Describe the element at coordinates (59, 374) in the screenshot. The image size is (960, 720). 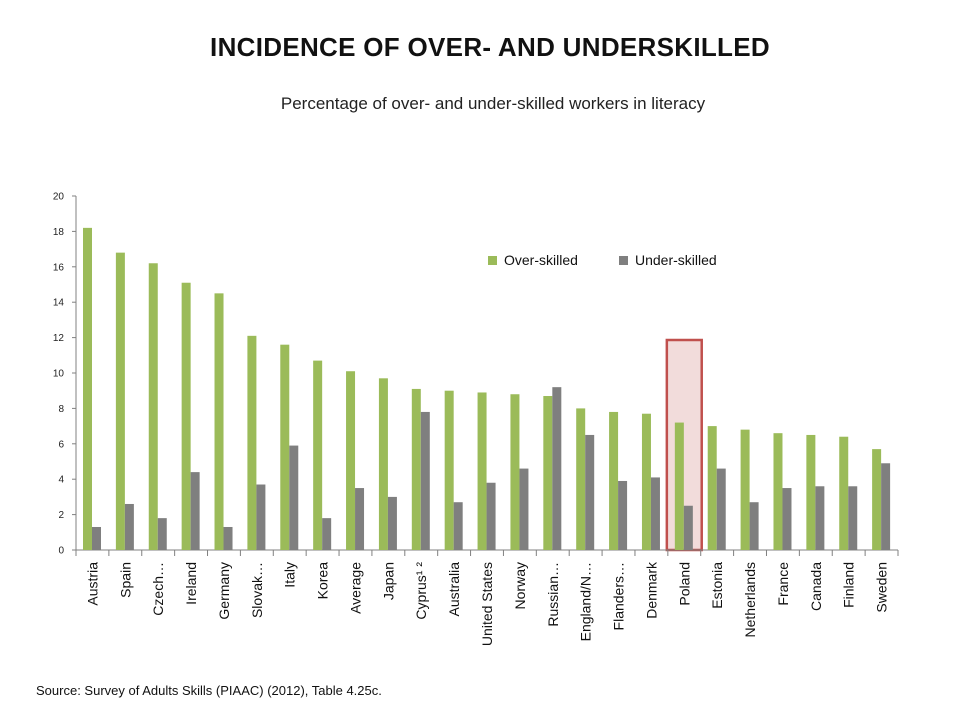
I see `y-tick-label: 10` at that location.